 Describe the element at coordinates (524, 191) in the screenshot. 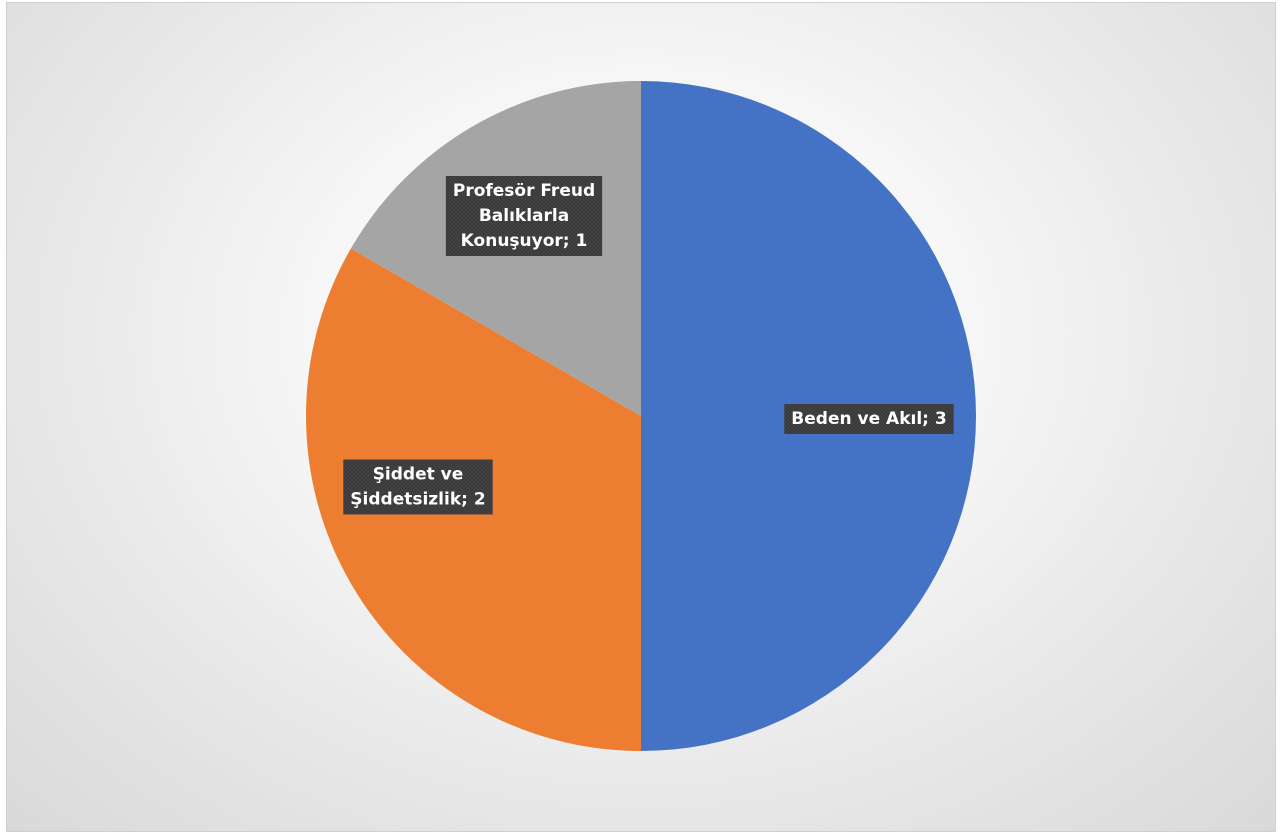

I see `data-label-text: Profesör Freud` at that location.